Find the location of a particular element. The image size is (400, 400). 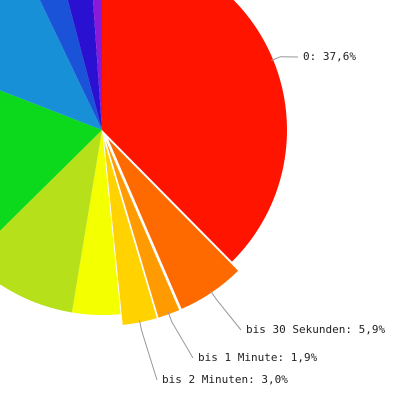

data-label: bis 1 Minute: 1,9% is located at coordinates (258, 357).